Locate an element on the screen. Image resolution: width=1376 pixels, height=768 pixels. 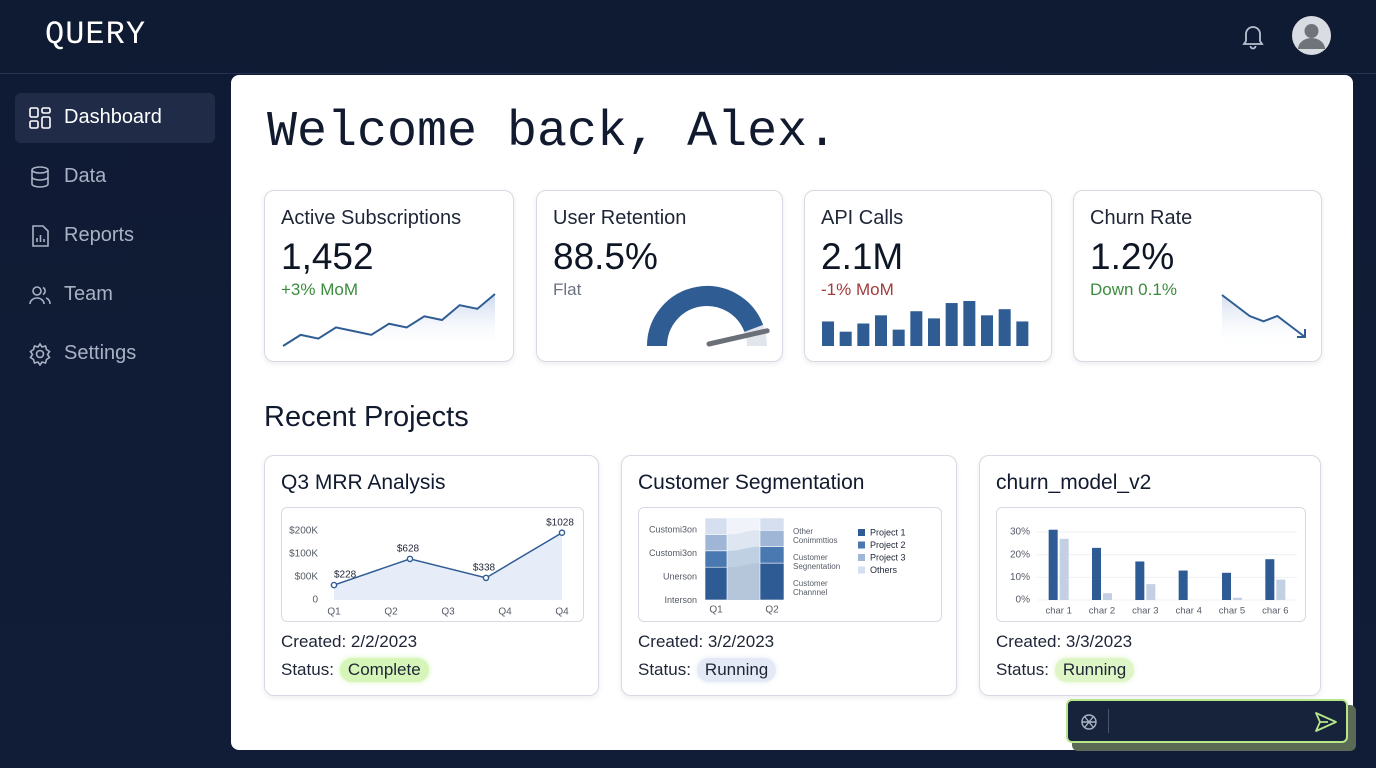
nav-item: Data is located at coordinates (115, 177).